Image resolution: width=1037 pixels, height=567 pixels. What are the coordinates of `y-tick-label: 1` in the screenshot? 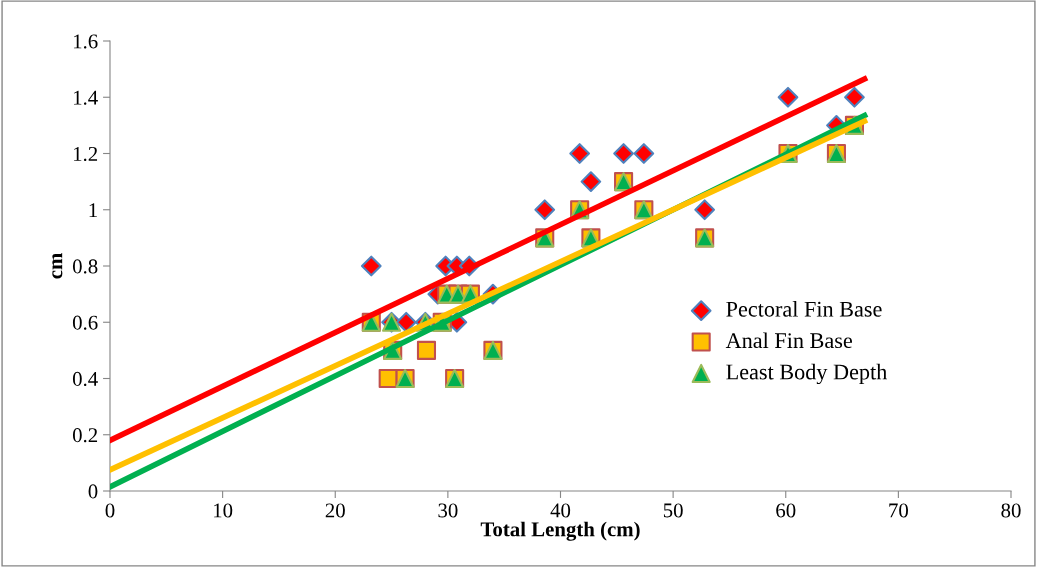 It's located at (93, 210).